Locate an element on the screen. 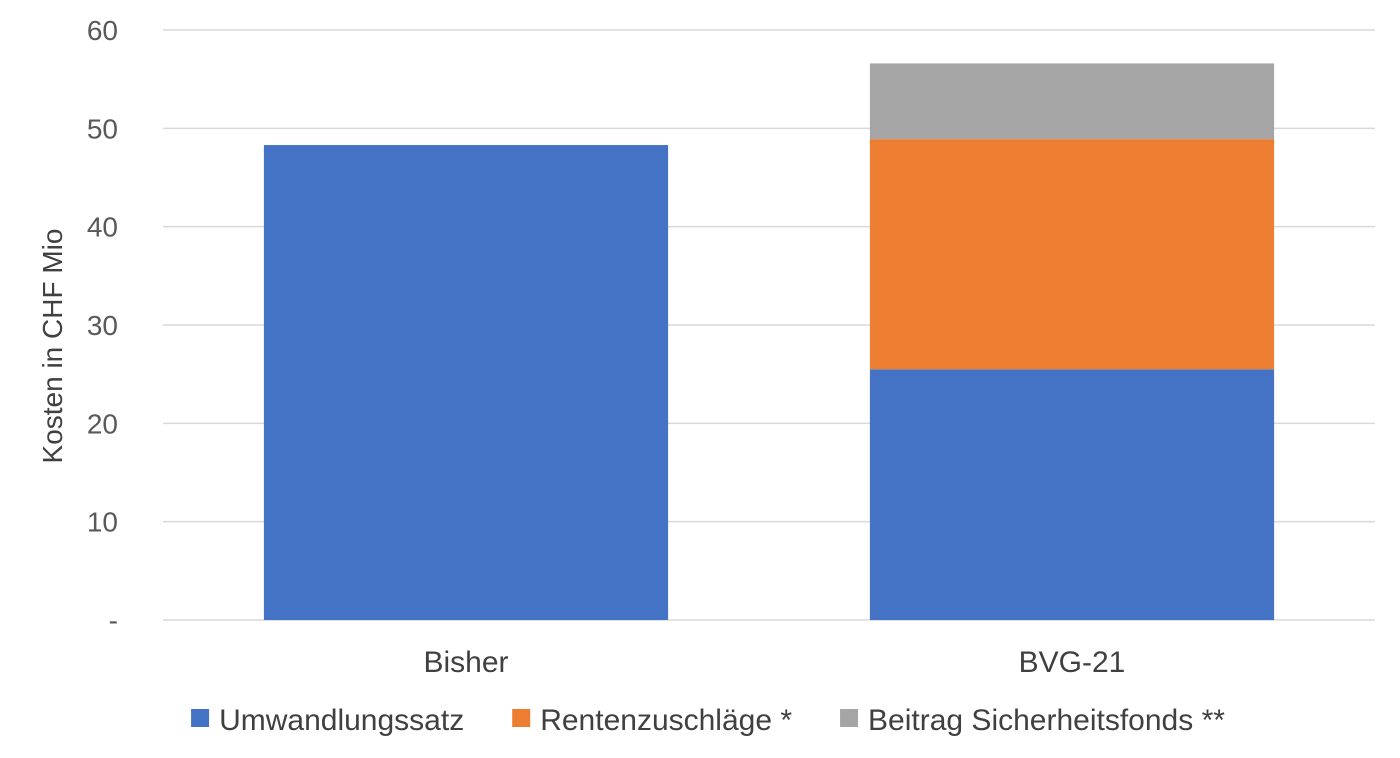  legend-label: Umwandlungssatz is located at coordinates (341, 720).